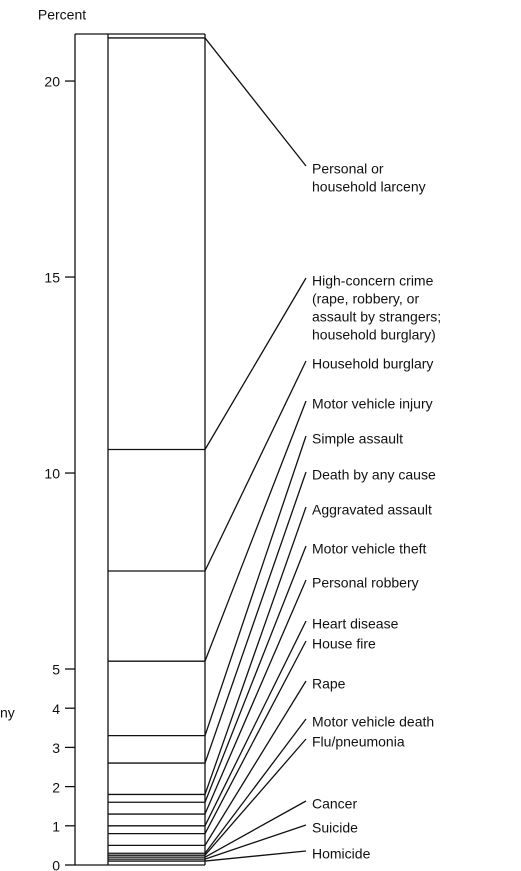  What do you see at coordinates (329, 684) in the screenshot?
I see `category-label: Rape` at bounding box center [329, 684].